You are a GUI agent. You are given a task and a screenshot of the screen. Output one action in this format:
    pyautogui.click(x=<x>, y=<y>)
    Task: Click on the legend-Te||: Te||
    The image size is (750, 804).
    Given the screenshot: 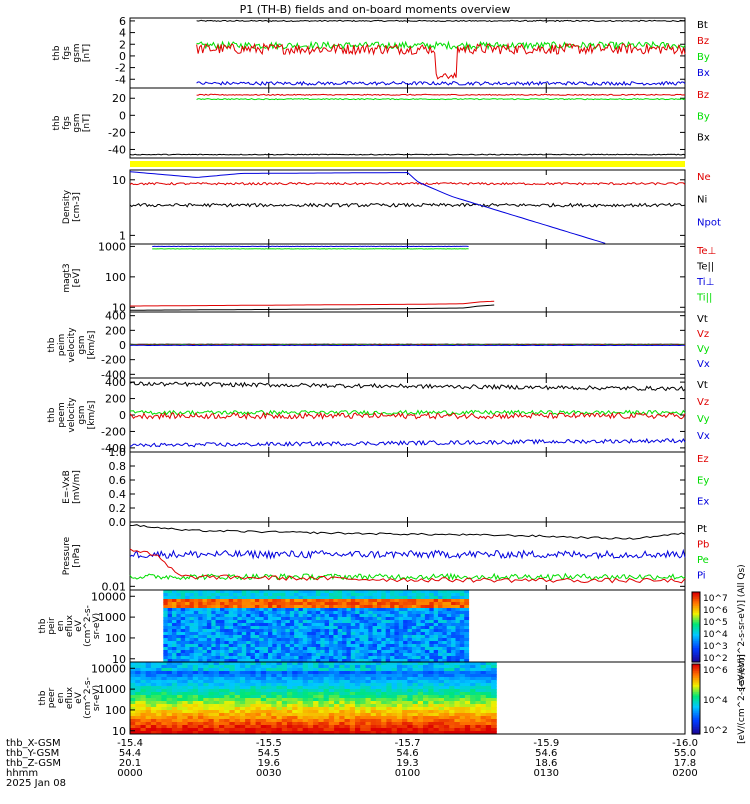 What is the action you would take?
    pyautogui.click(x=705, y=267)
    